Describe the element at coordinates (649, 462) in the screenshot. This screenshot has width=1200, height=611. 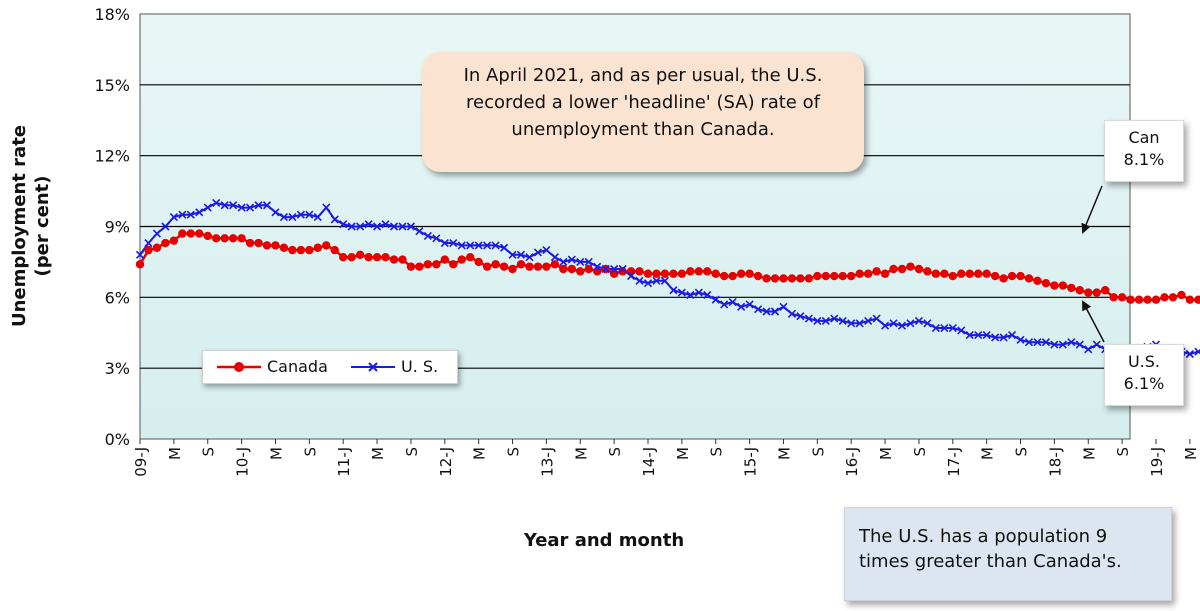
I see `x-tick-label: 14-J` at that location.